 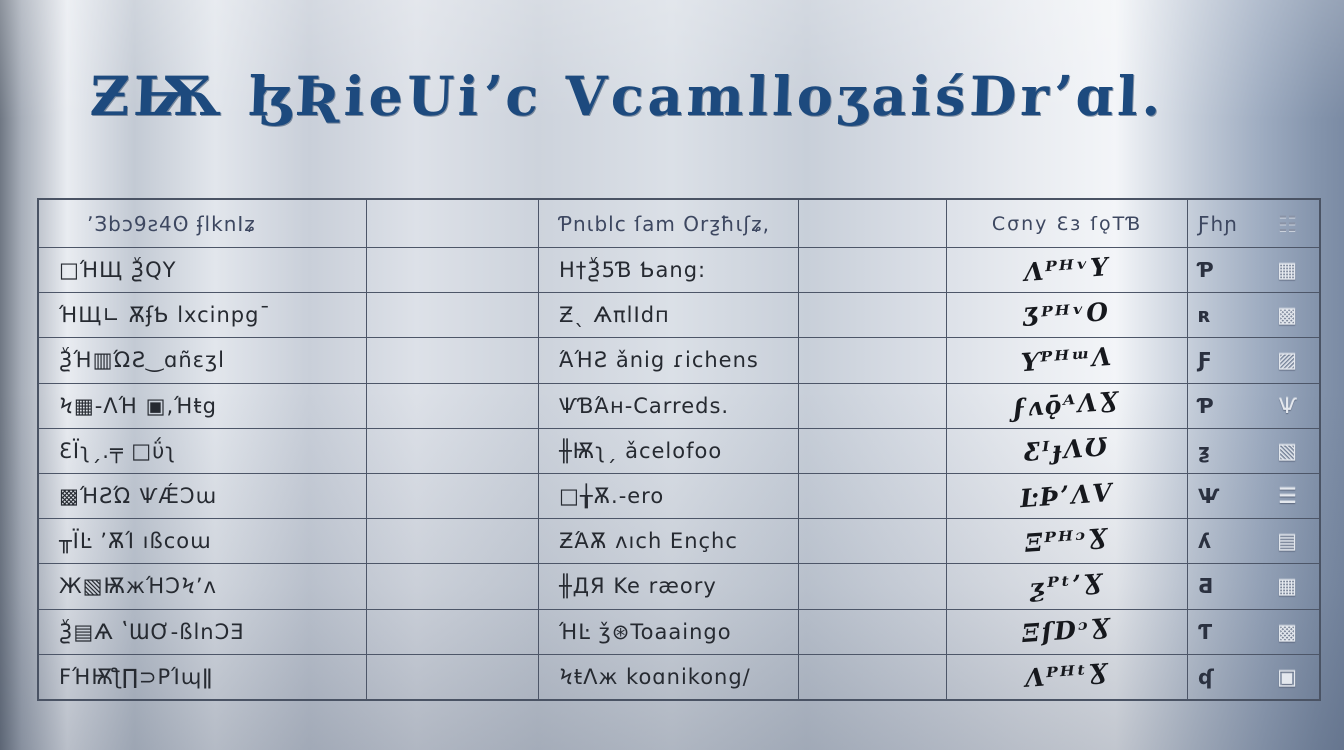 What do you see at coordinates (669, 360) in the screenshot?
I see `cell-col2: ΆΉƧ ǎnig ɾichens` at bounding box center [669, 360].